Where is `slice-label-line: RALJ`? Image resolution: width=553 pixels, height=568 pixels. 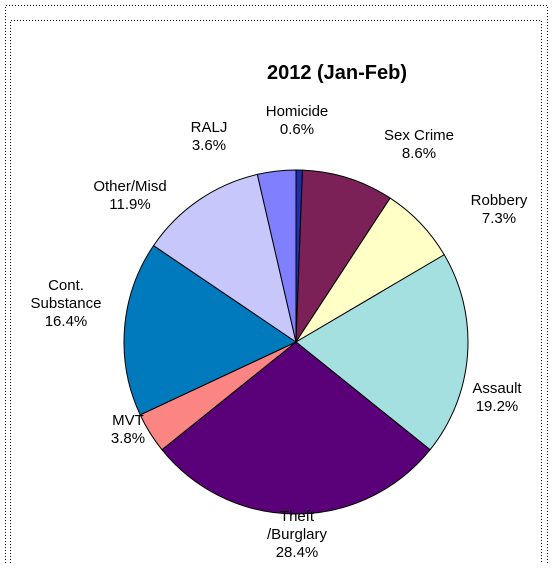 slice-label-line: RALJ is located at coordinates (209, 127).